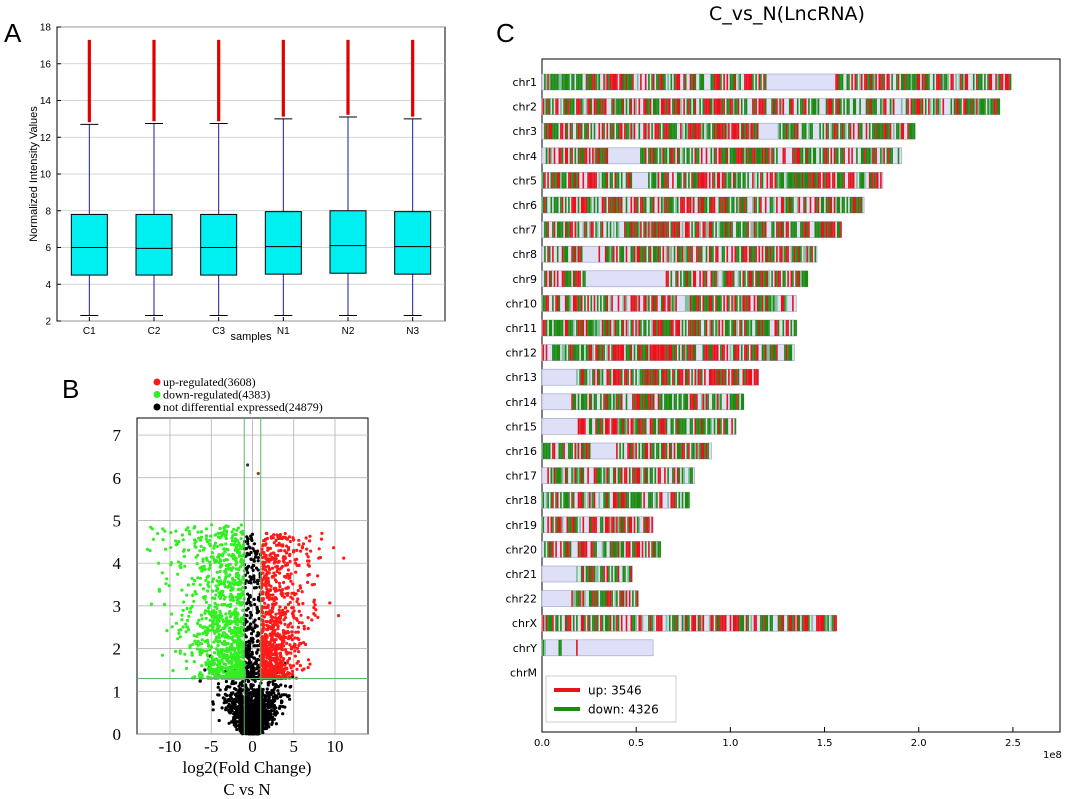 The height and width of the screenshot is (799, 1065). I want to click on volcano-x-tick-label: -10, so click(170, 746).